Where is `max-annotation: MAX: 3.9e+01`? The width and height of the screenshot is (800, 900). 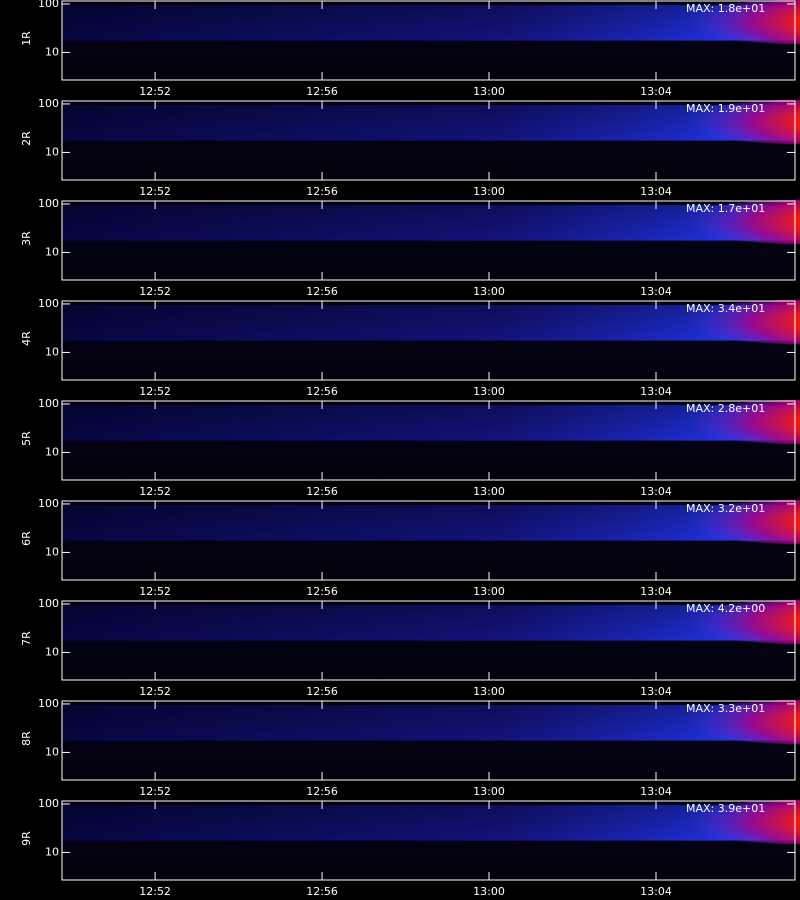
max-annotation: MAX: 3.9e+01 is located at coordinates (725, 808).